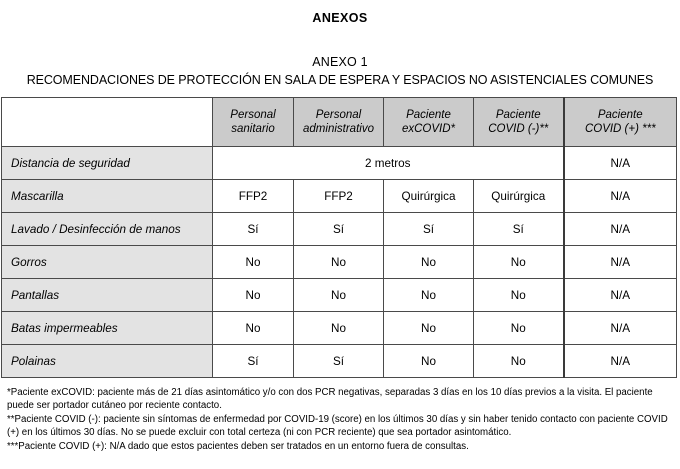 The height and width of the screenshot is (469, 680). I want to click on table-row: Polainas Sí Sí No No N/A, so click(339, 361).